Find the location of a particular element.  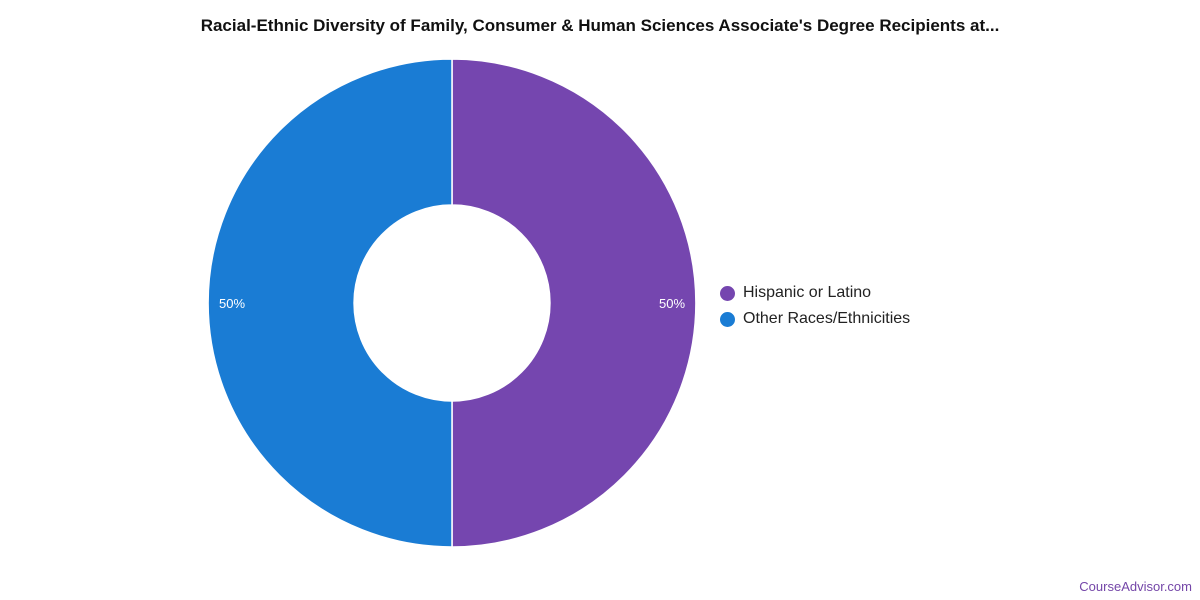

legend-swatch-other is located at coordinates (727, 319).